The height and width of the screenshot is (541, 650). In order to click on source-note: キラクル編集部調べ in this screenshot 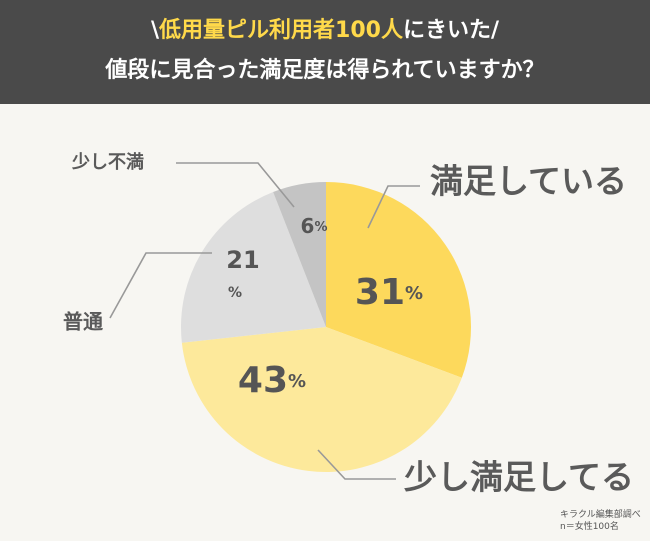, I will do `click(600, 515)`.